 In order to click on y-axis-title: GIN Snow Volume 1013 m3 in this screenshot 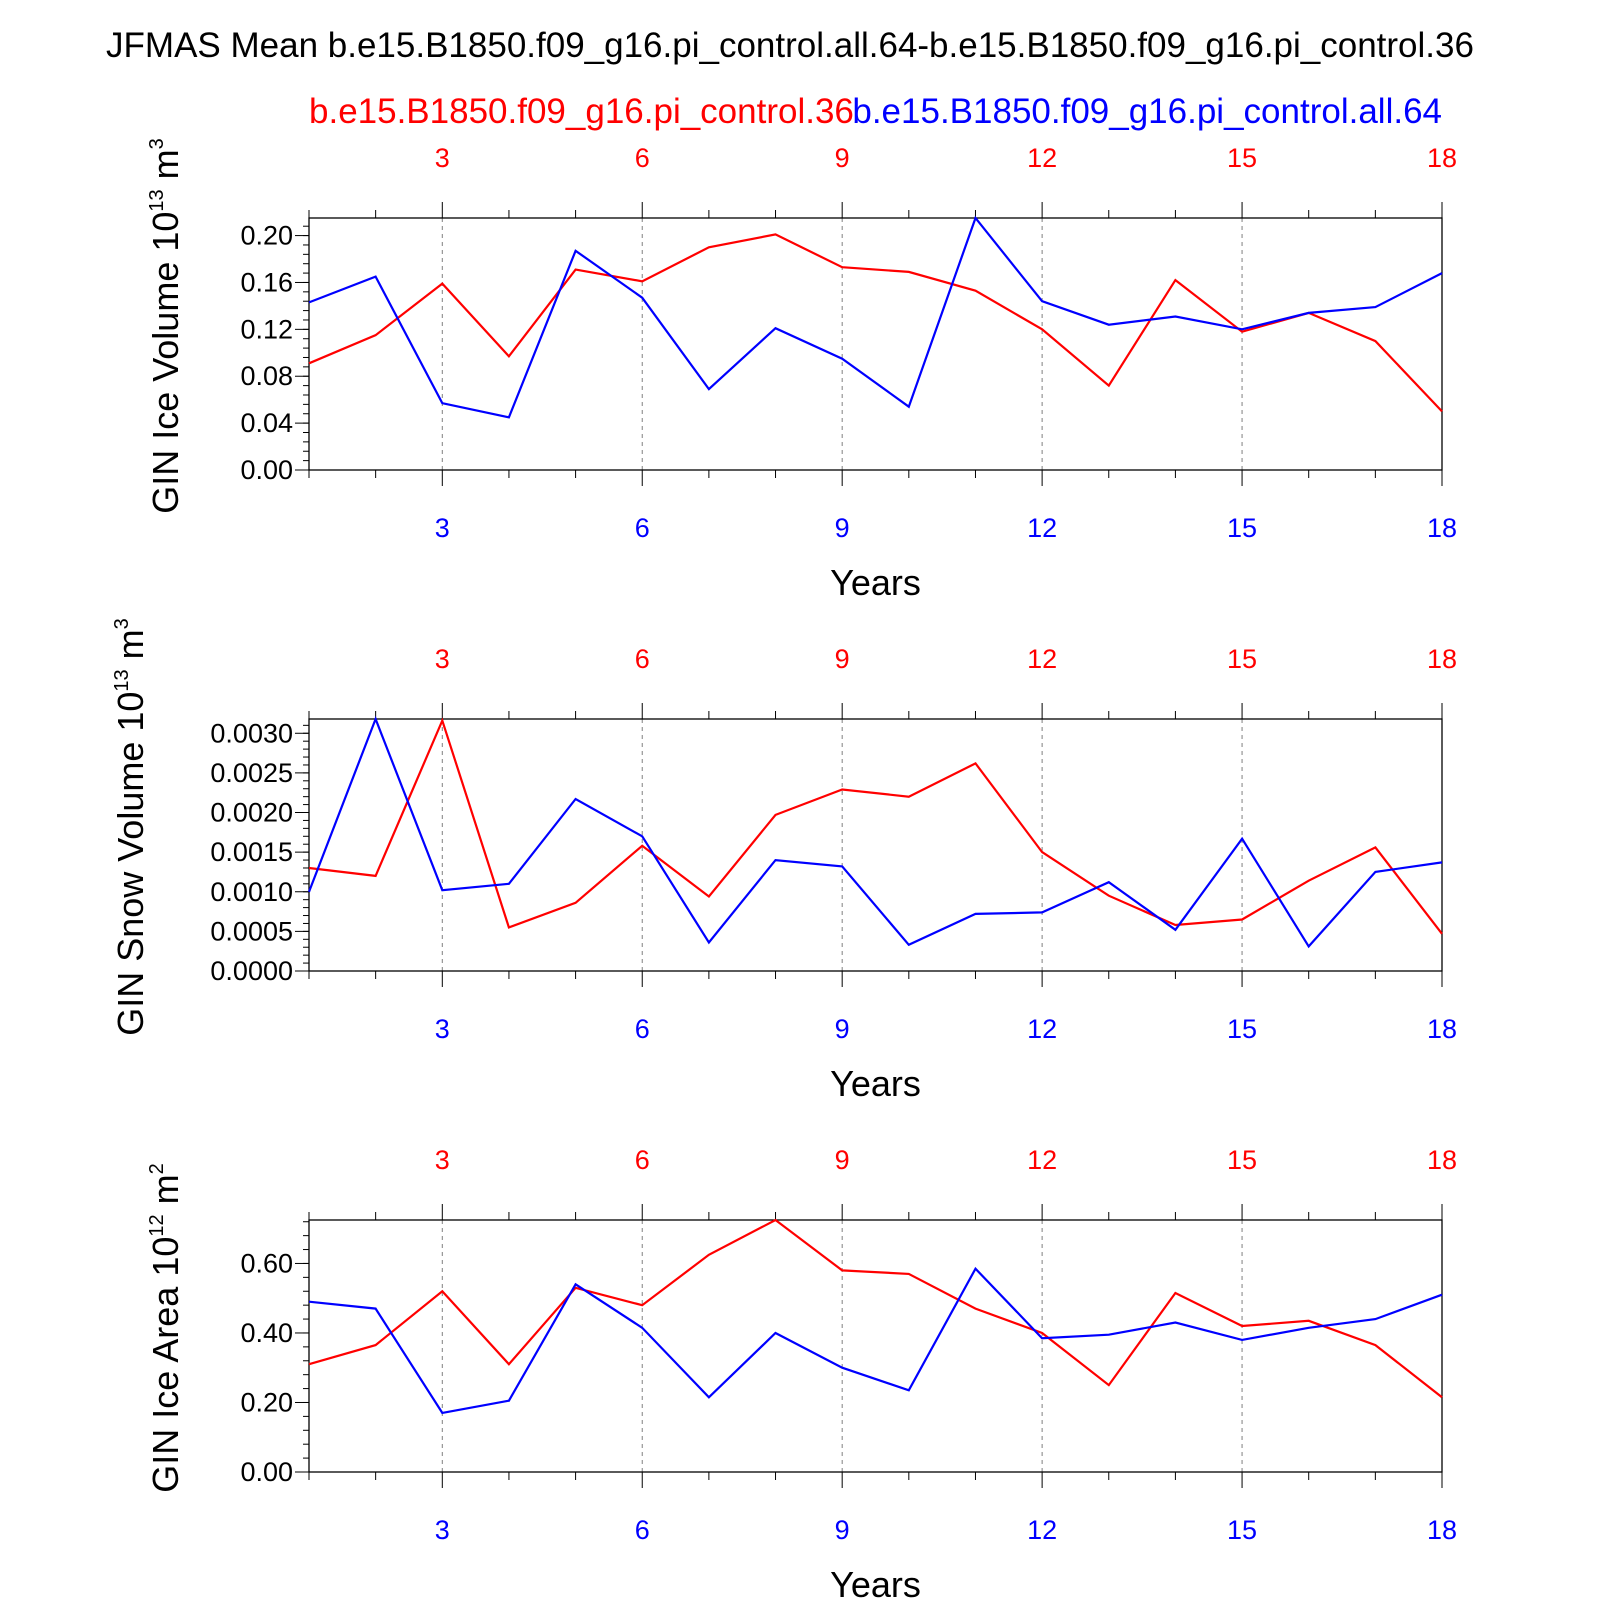, I will do `click(130, 827)`.